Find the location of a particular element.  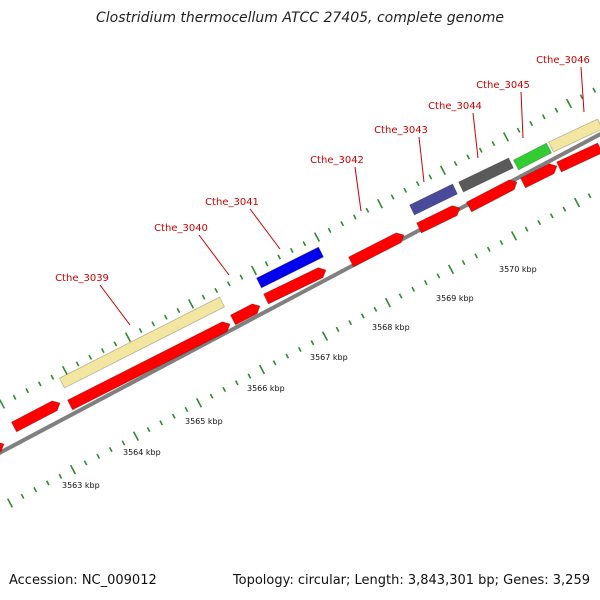

kbp-label: 3564 kbp is located at coordinates (142, 452).